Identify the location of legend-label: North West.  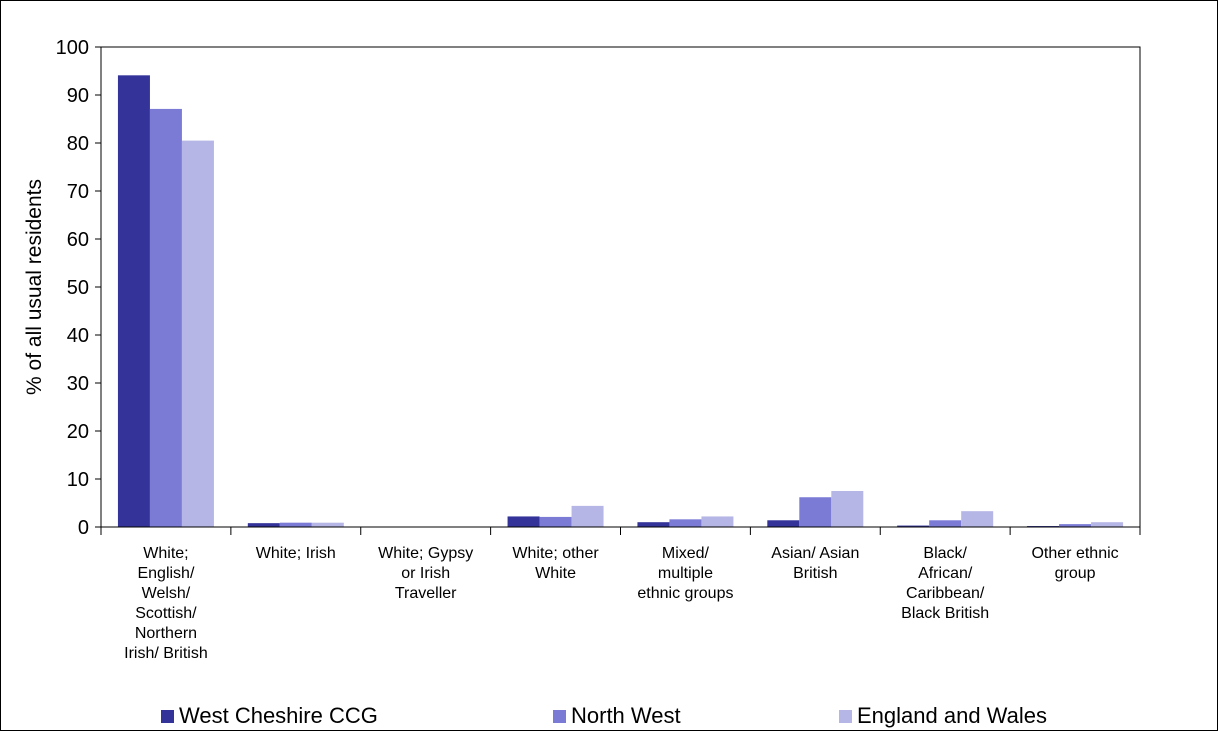
(626, 715).